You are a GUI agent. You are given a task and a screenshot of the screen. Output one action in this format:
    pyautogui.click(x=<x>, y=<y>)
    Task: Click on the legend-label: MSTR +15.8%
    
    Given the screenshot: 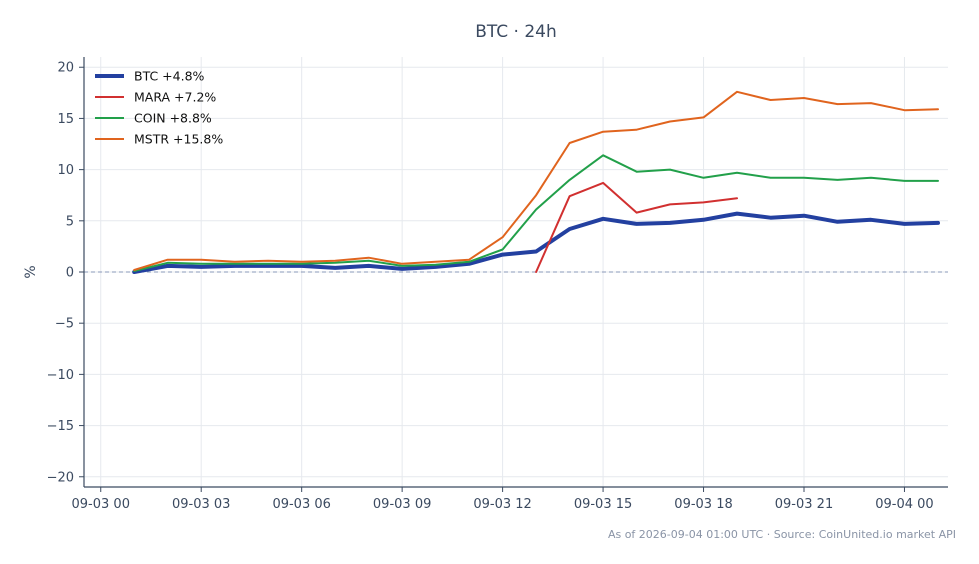 What is the action you would take?
    pyautogui.click(x=178, y=139)
    